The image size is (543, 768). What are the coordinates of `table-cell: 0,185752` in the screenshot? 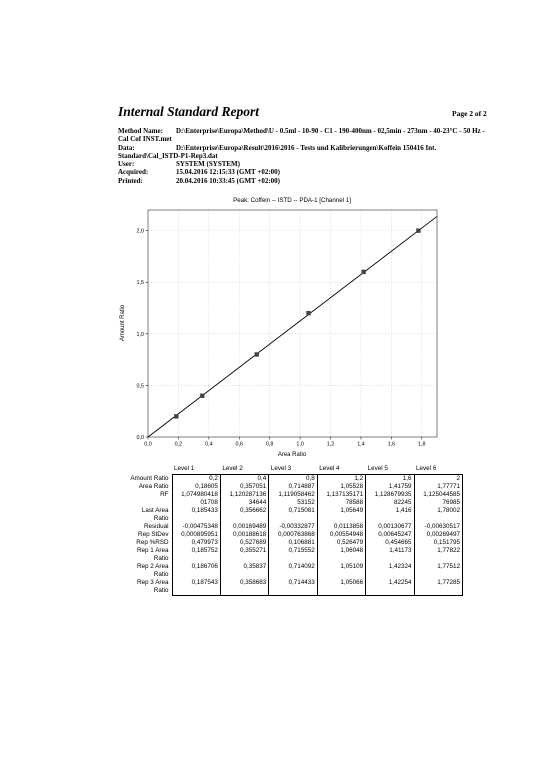 It's located at (196, 555).